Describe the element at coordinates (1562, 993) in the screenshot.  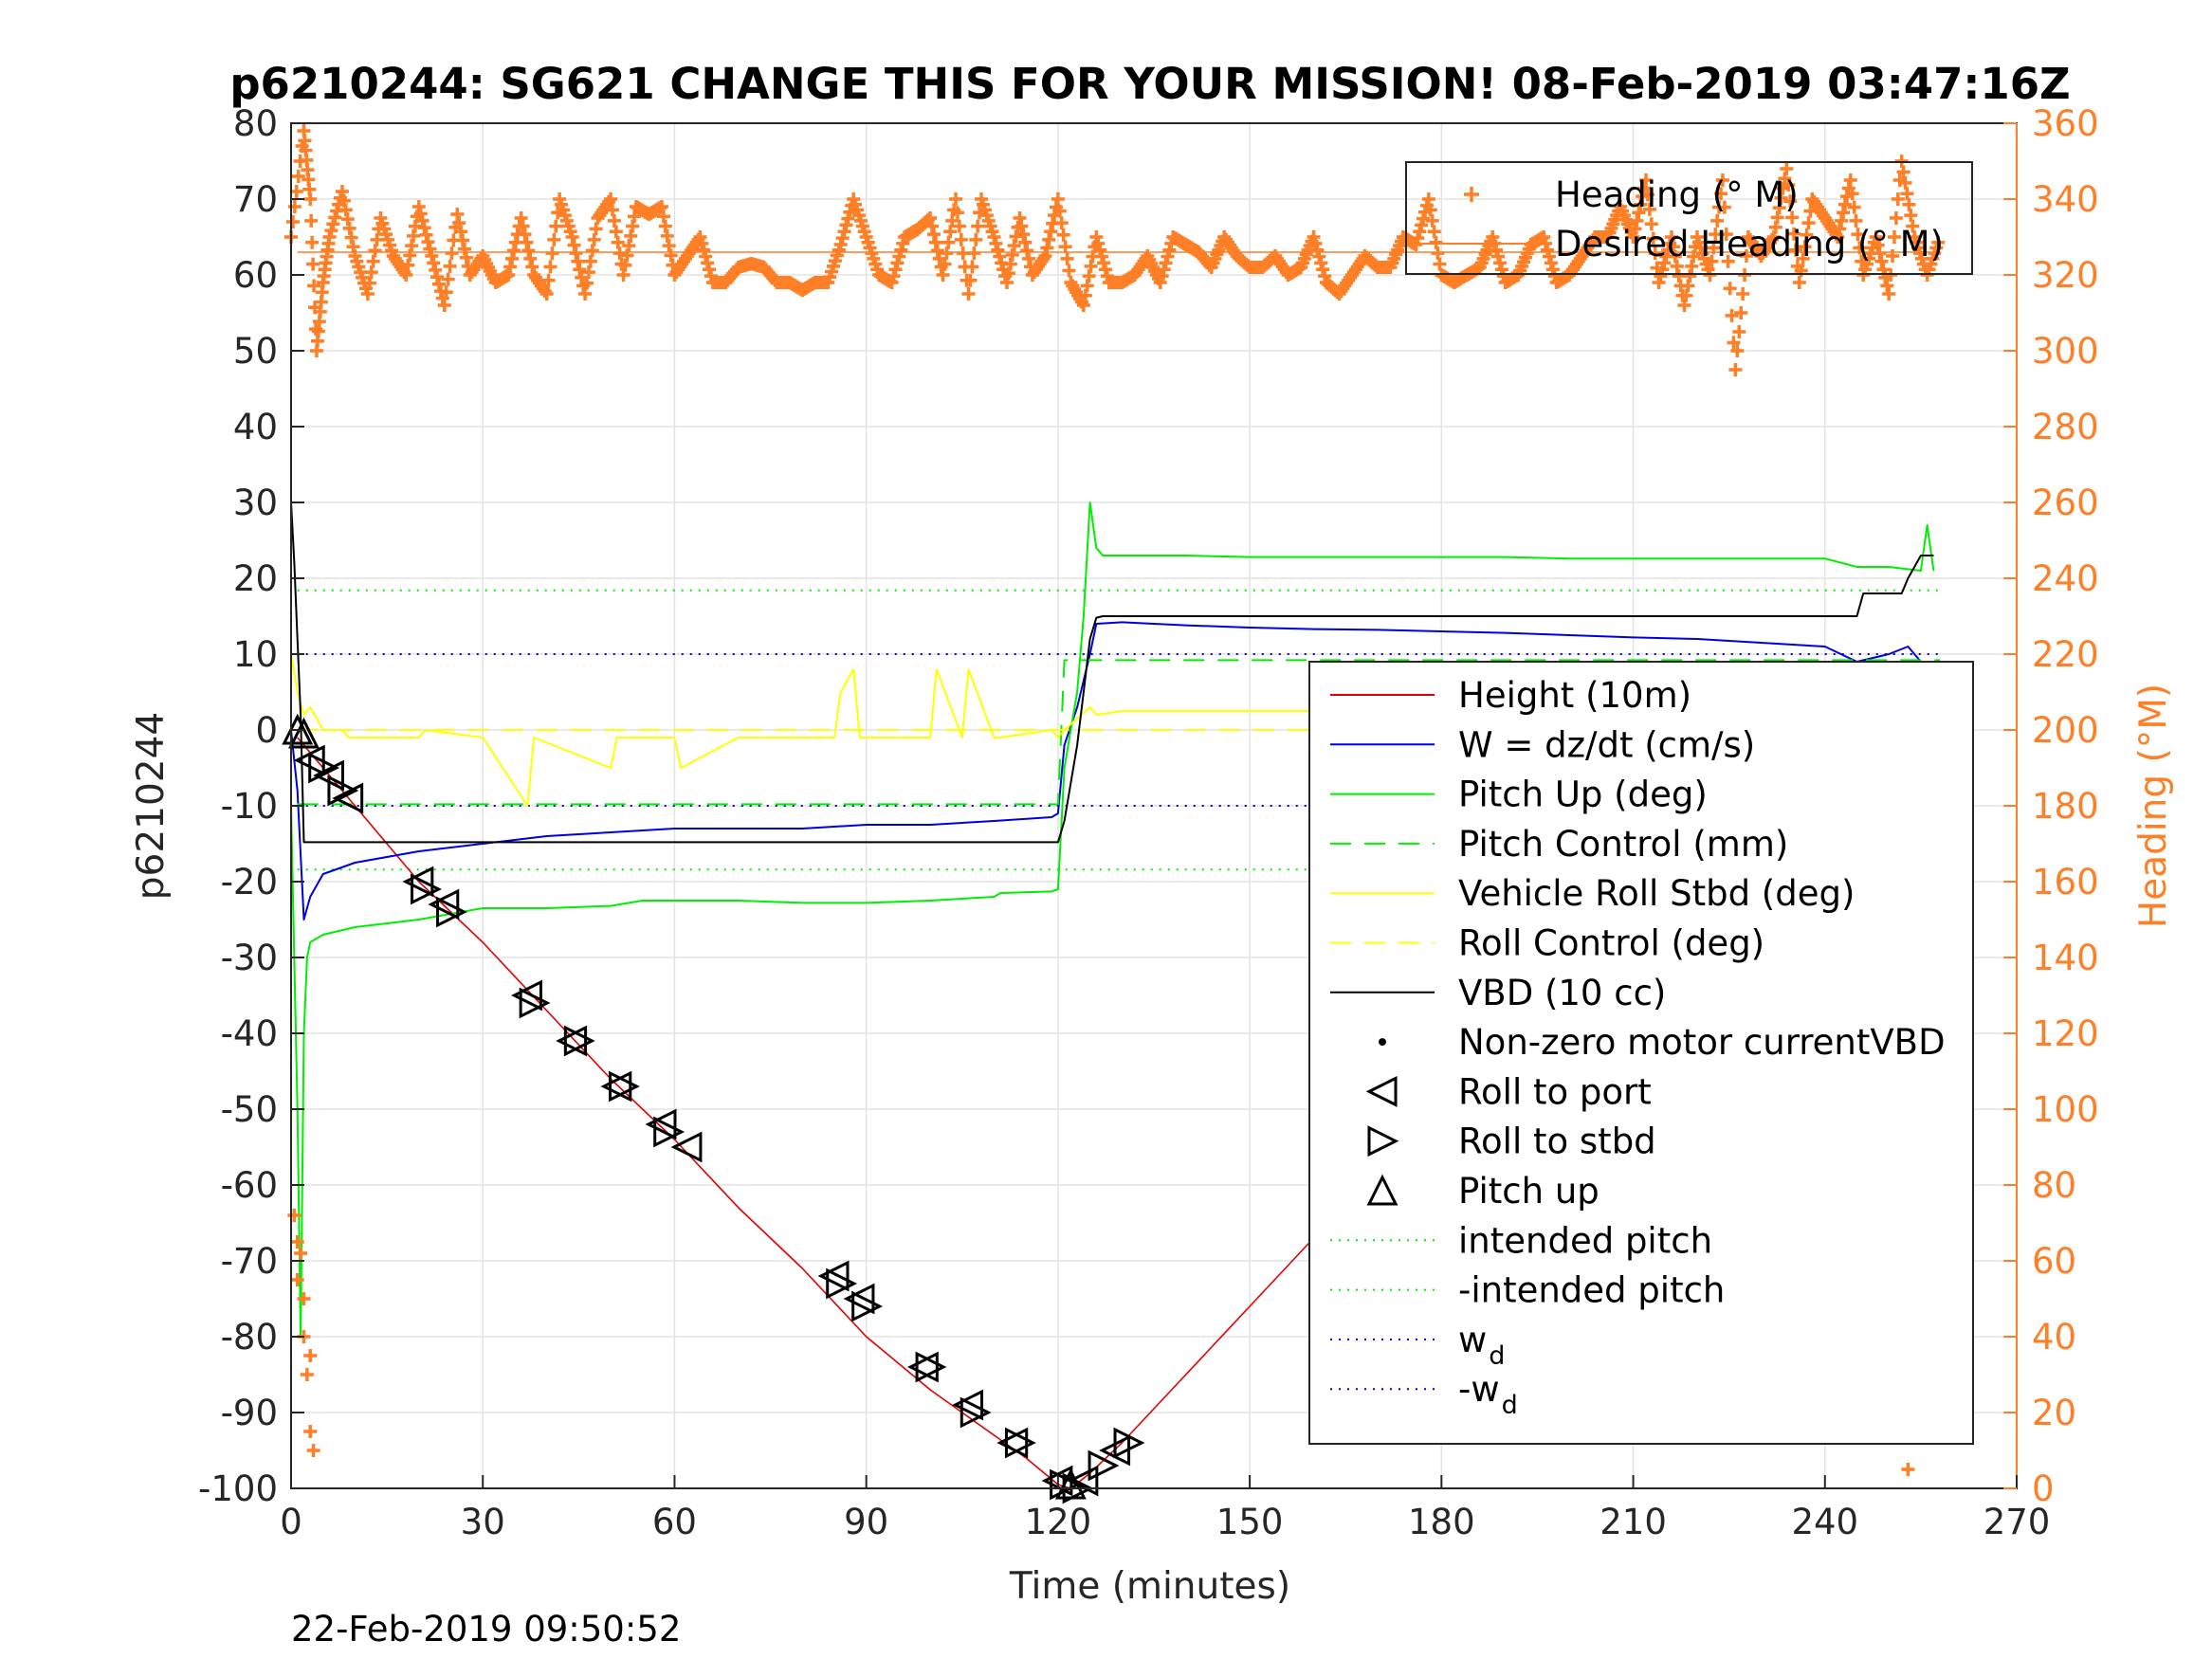
I see `legend-main-label: VBD (10 cc)` at that location.